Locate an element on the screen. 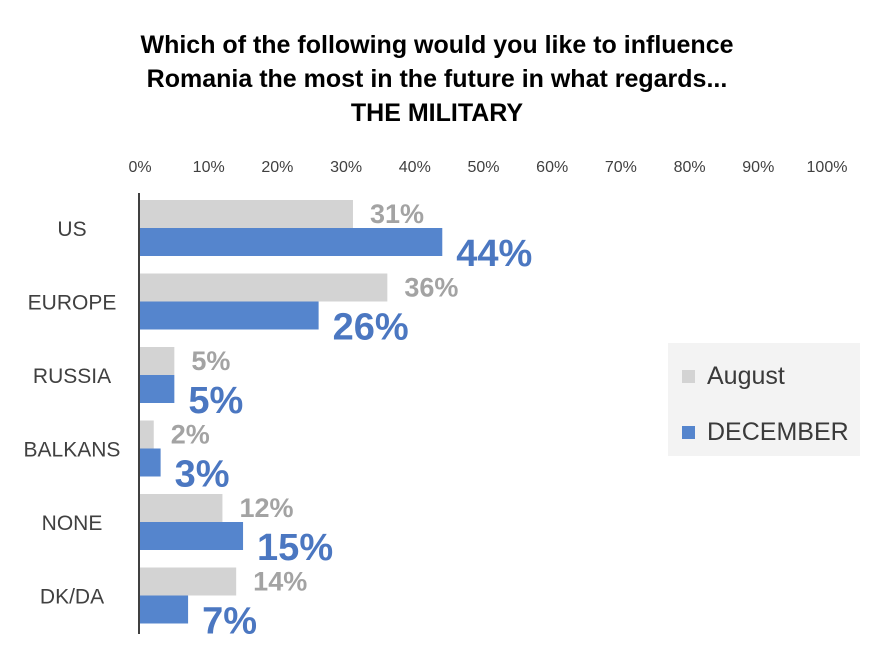  x-tick-label: 90% is located at coordinates (758, 167).